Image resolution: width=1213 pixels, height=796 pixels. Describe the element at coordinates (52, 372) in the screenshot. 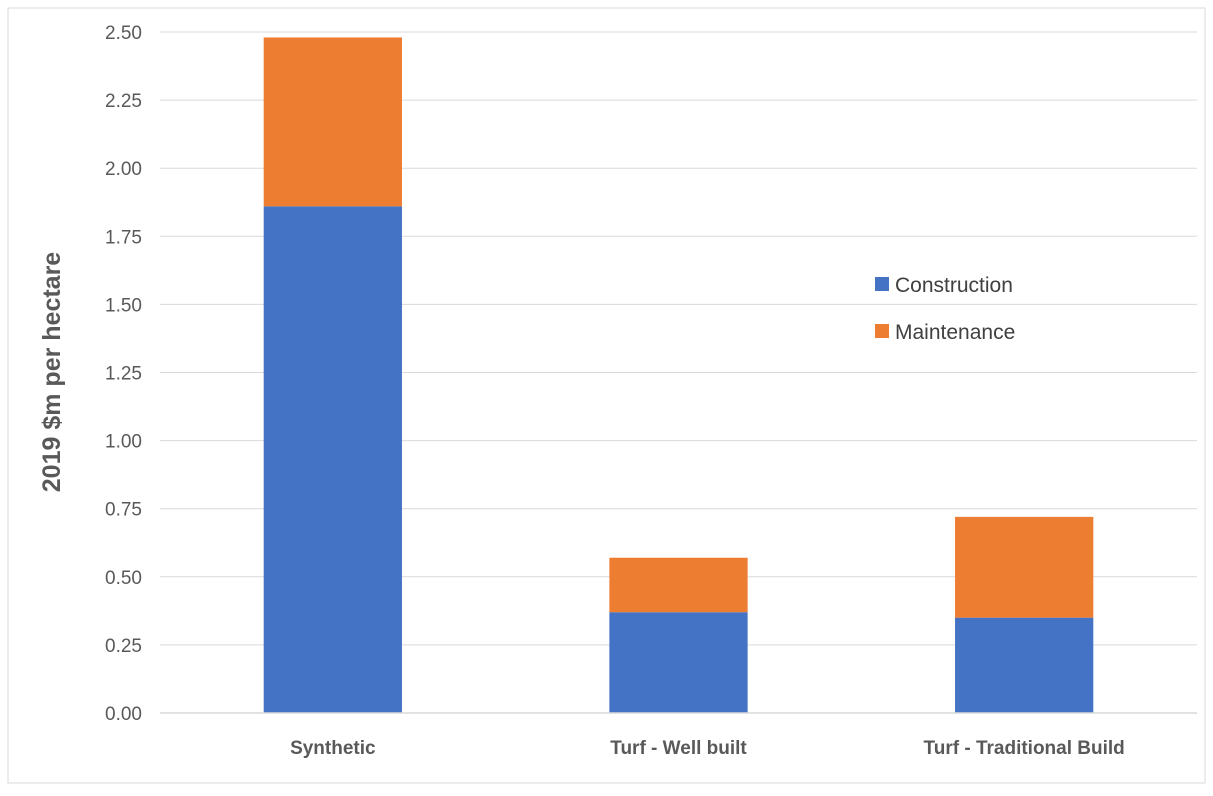

I see `y-axis-label: 2019 $m per hectare` at that location.